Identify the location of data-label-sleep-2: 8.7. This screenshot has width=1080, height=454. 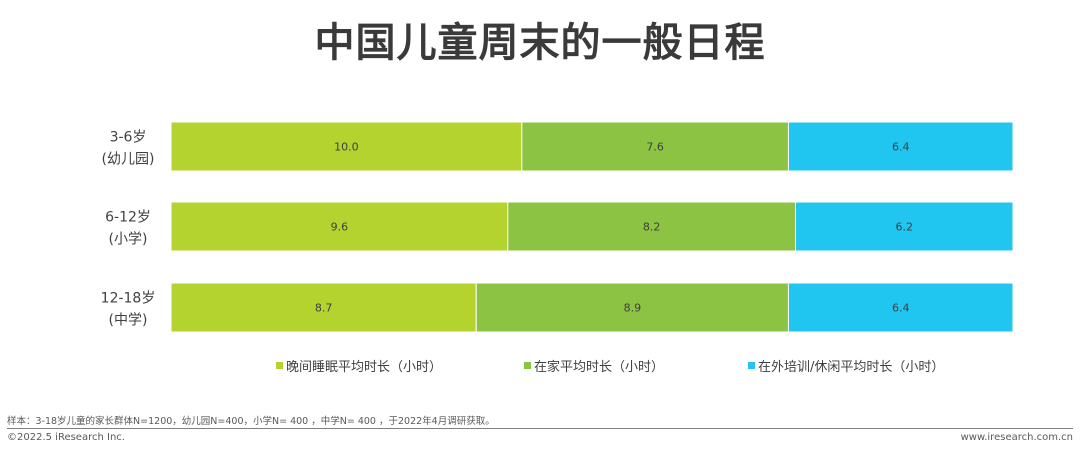
(324, 308).